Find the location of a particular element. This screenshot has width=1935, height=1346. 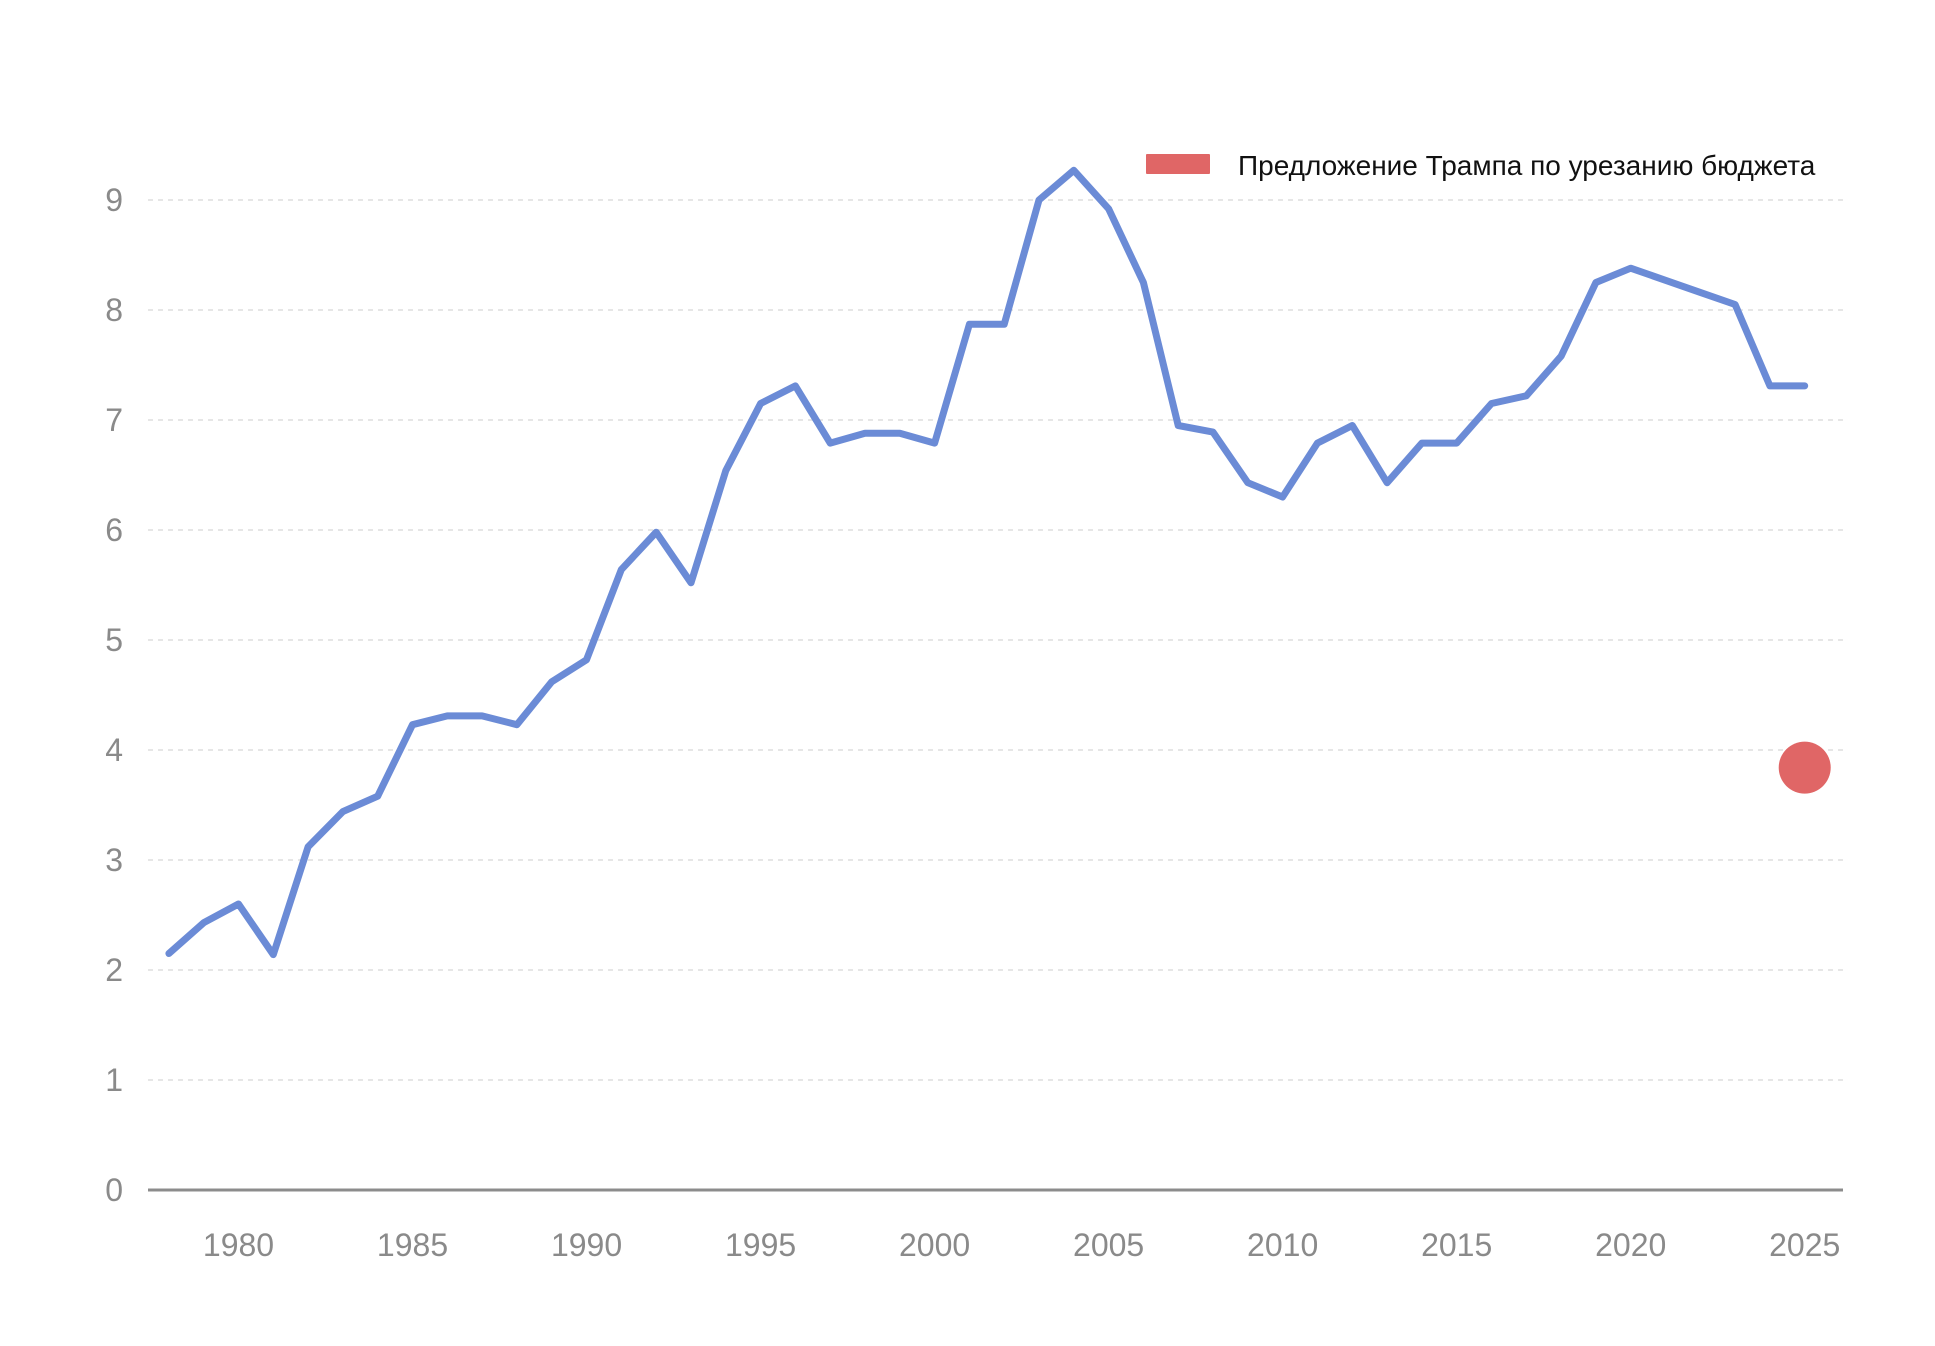

y-tick-label: 2 is located at coordinates (114, 970).